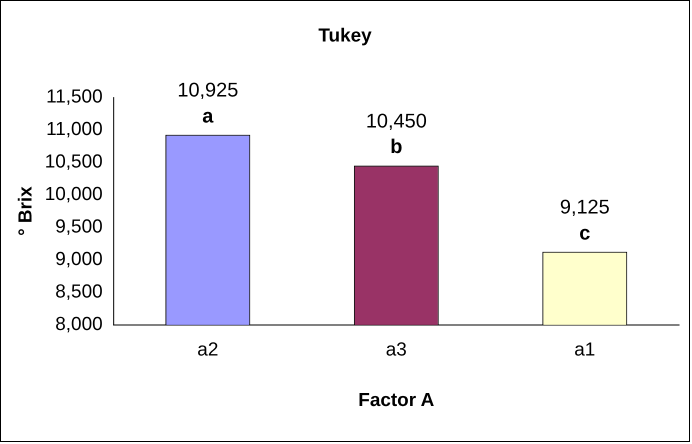 This screenshot has height=444, width=692. What do you see at coordinates (208, 116) in the screenshot?
I see `annotation: a` at bounding box center [208, 116].